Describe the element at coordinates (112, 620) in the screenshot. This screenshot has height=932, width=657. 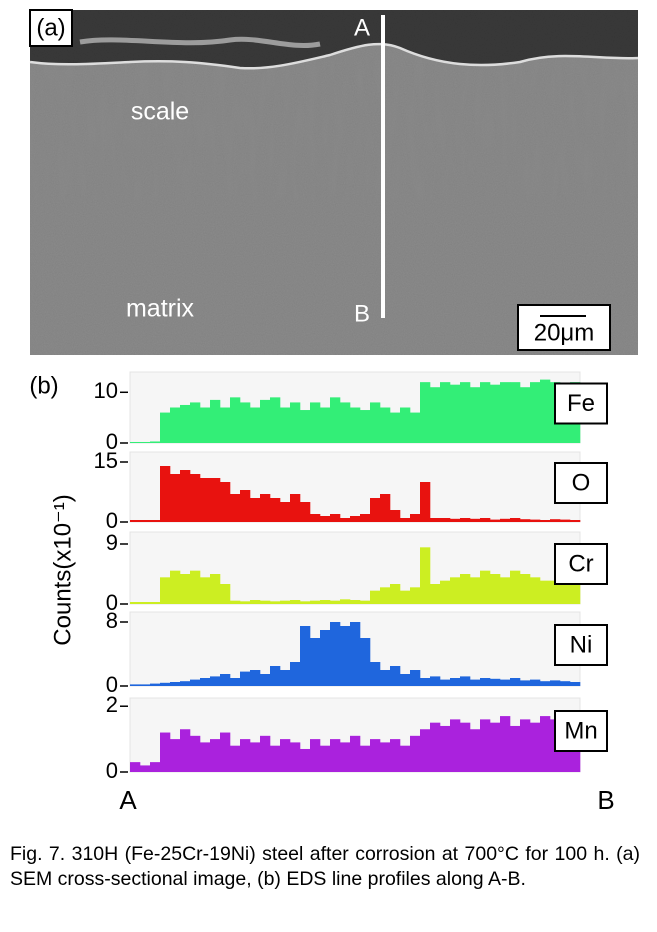
I see `y-tick-label: 8` at that location.